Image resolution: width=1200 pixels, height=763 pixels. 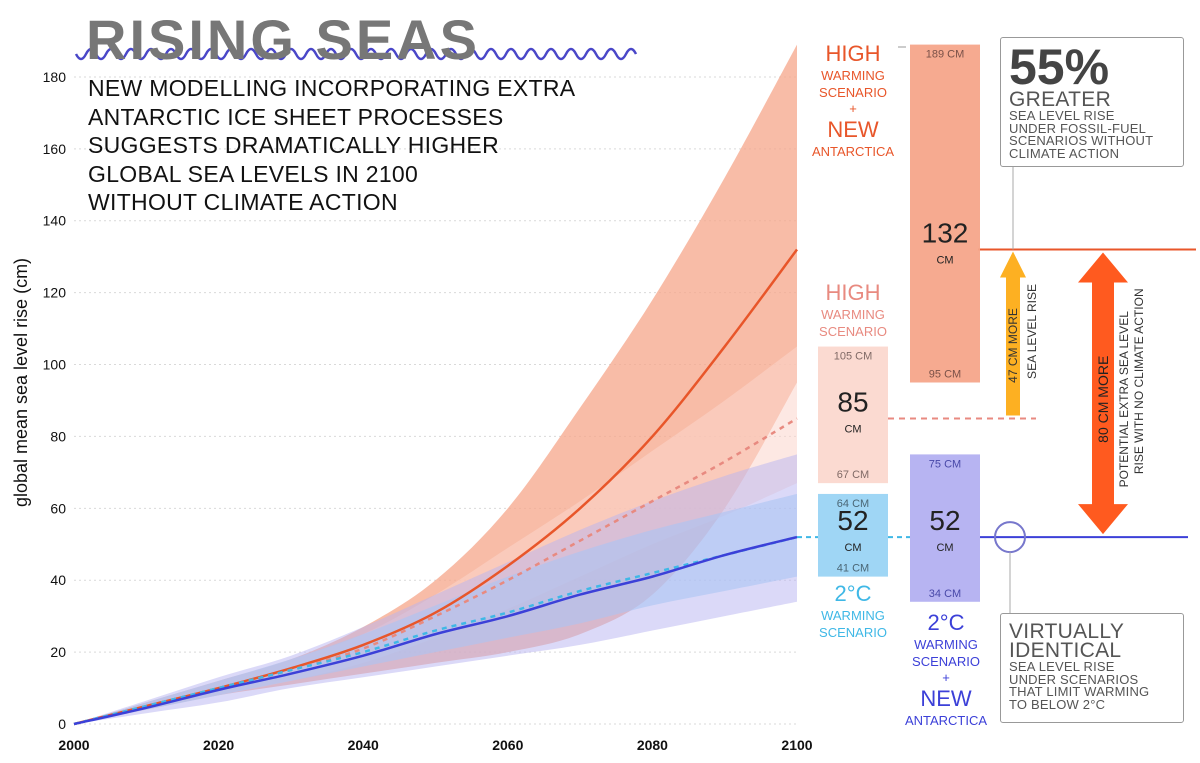 What do you see at coordinates (946, 661) in the screenshot?
I see `label-low-new-line-b: SCENARIO` at bounding box center [946, 661].